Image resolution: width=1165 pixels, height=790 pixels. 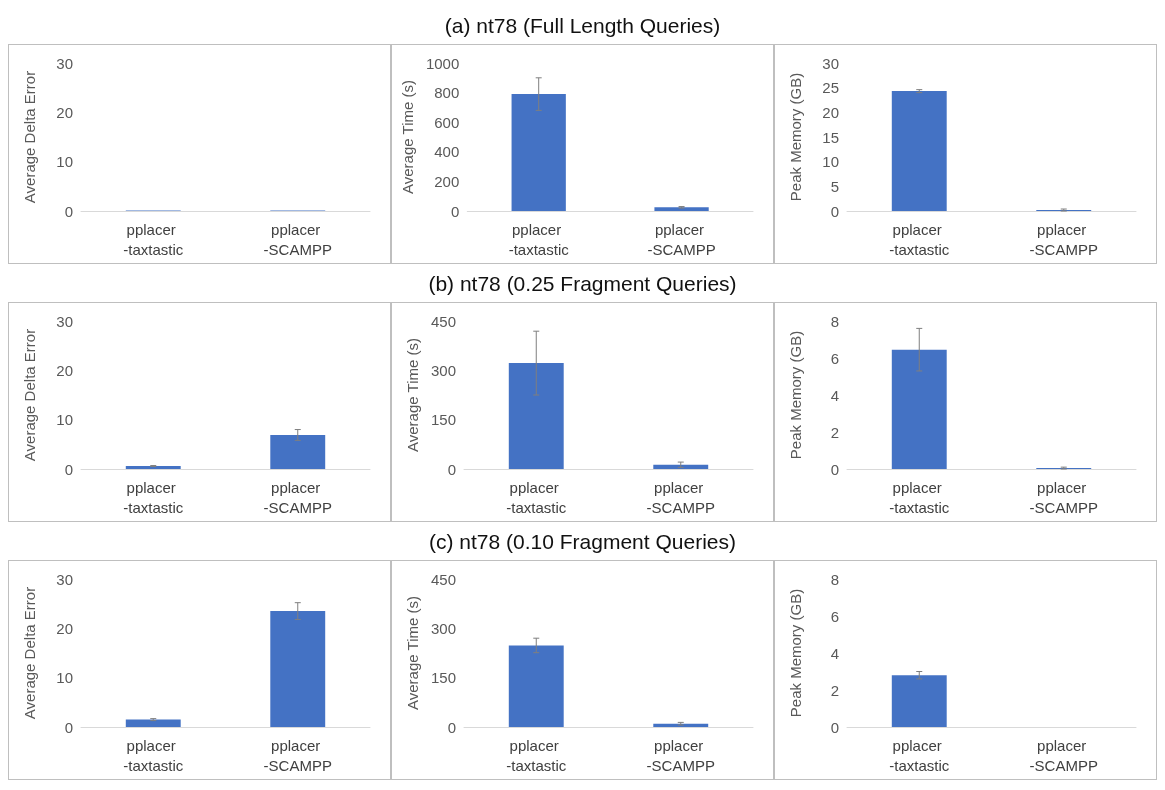 What do you see at coordinates (447, 122) in the screenshot?
I see `y-tick-label: 600` at bounding box center [447, 122].